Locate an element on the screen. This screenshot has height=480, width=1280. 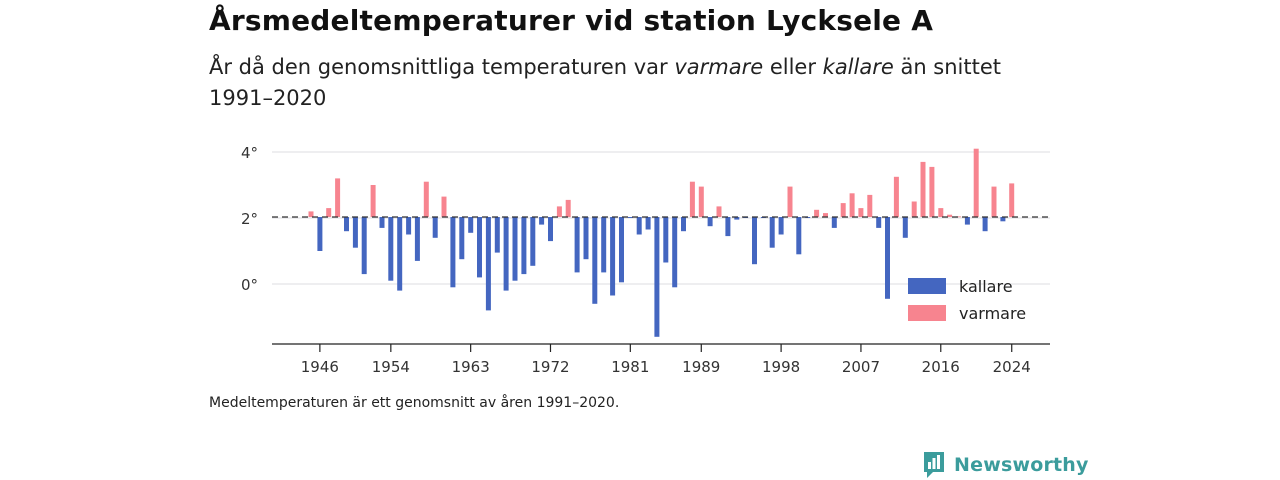
legend-swatch-kallare is located at coordinates (927, 286).